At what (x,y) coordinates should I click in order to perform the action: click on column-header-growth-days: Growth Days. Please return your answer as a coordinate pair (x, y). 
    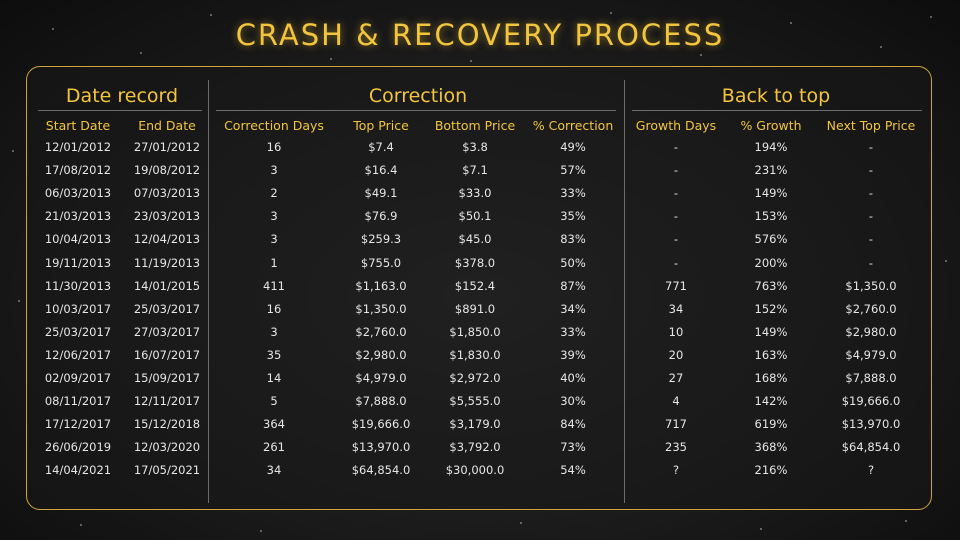
    Looking at the image, I should click on (676, 125).